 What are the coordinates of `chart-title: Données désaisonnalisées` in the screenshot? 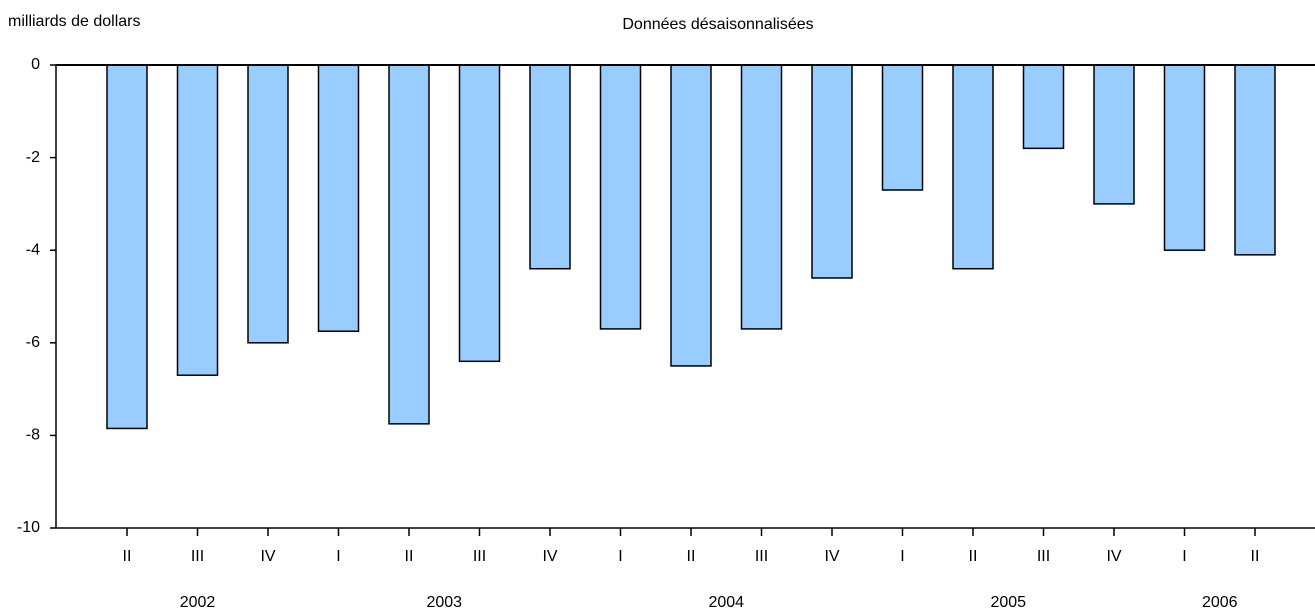 It's located at (717, 24).